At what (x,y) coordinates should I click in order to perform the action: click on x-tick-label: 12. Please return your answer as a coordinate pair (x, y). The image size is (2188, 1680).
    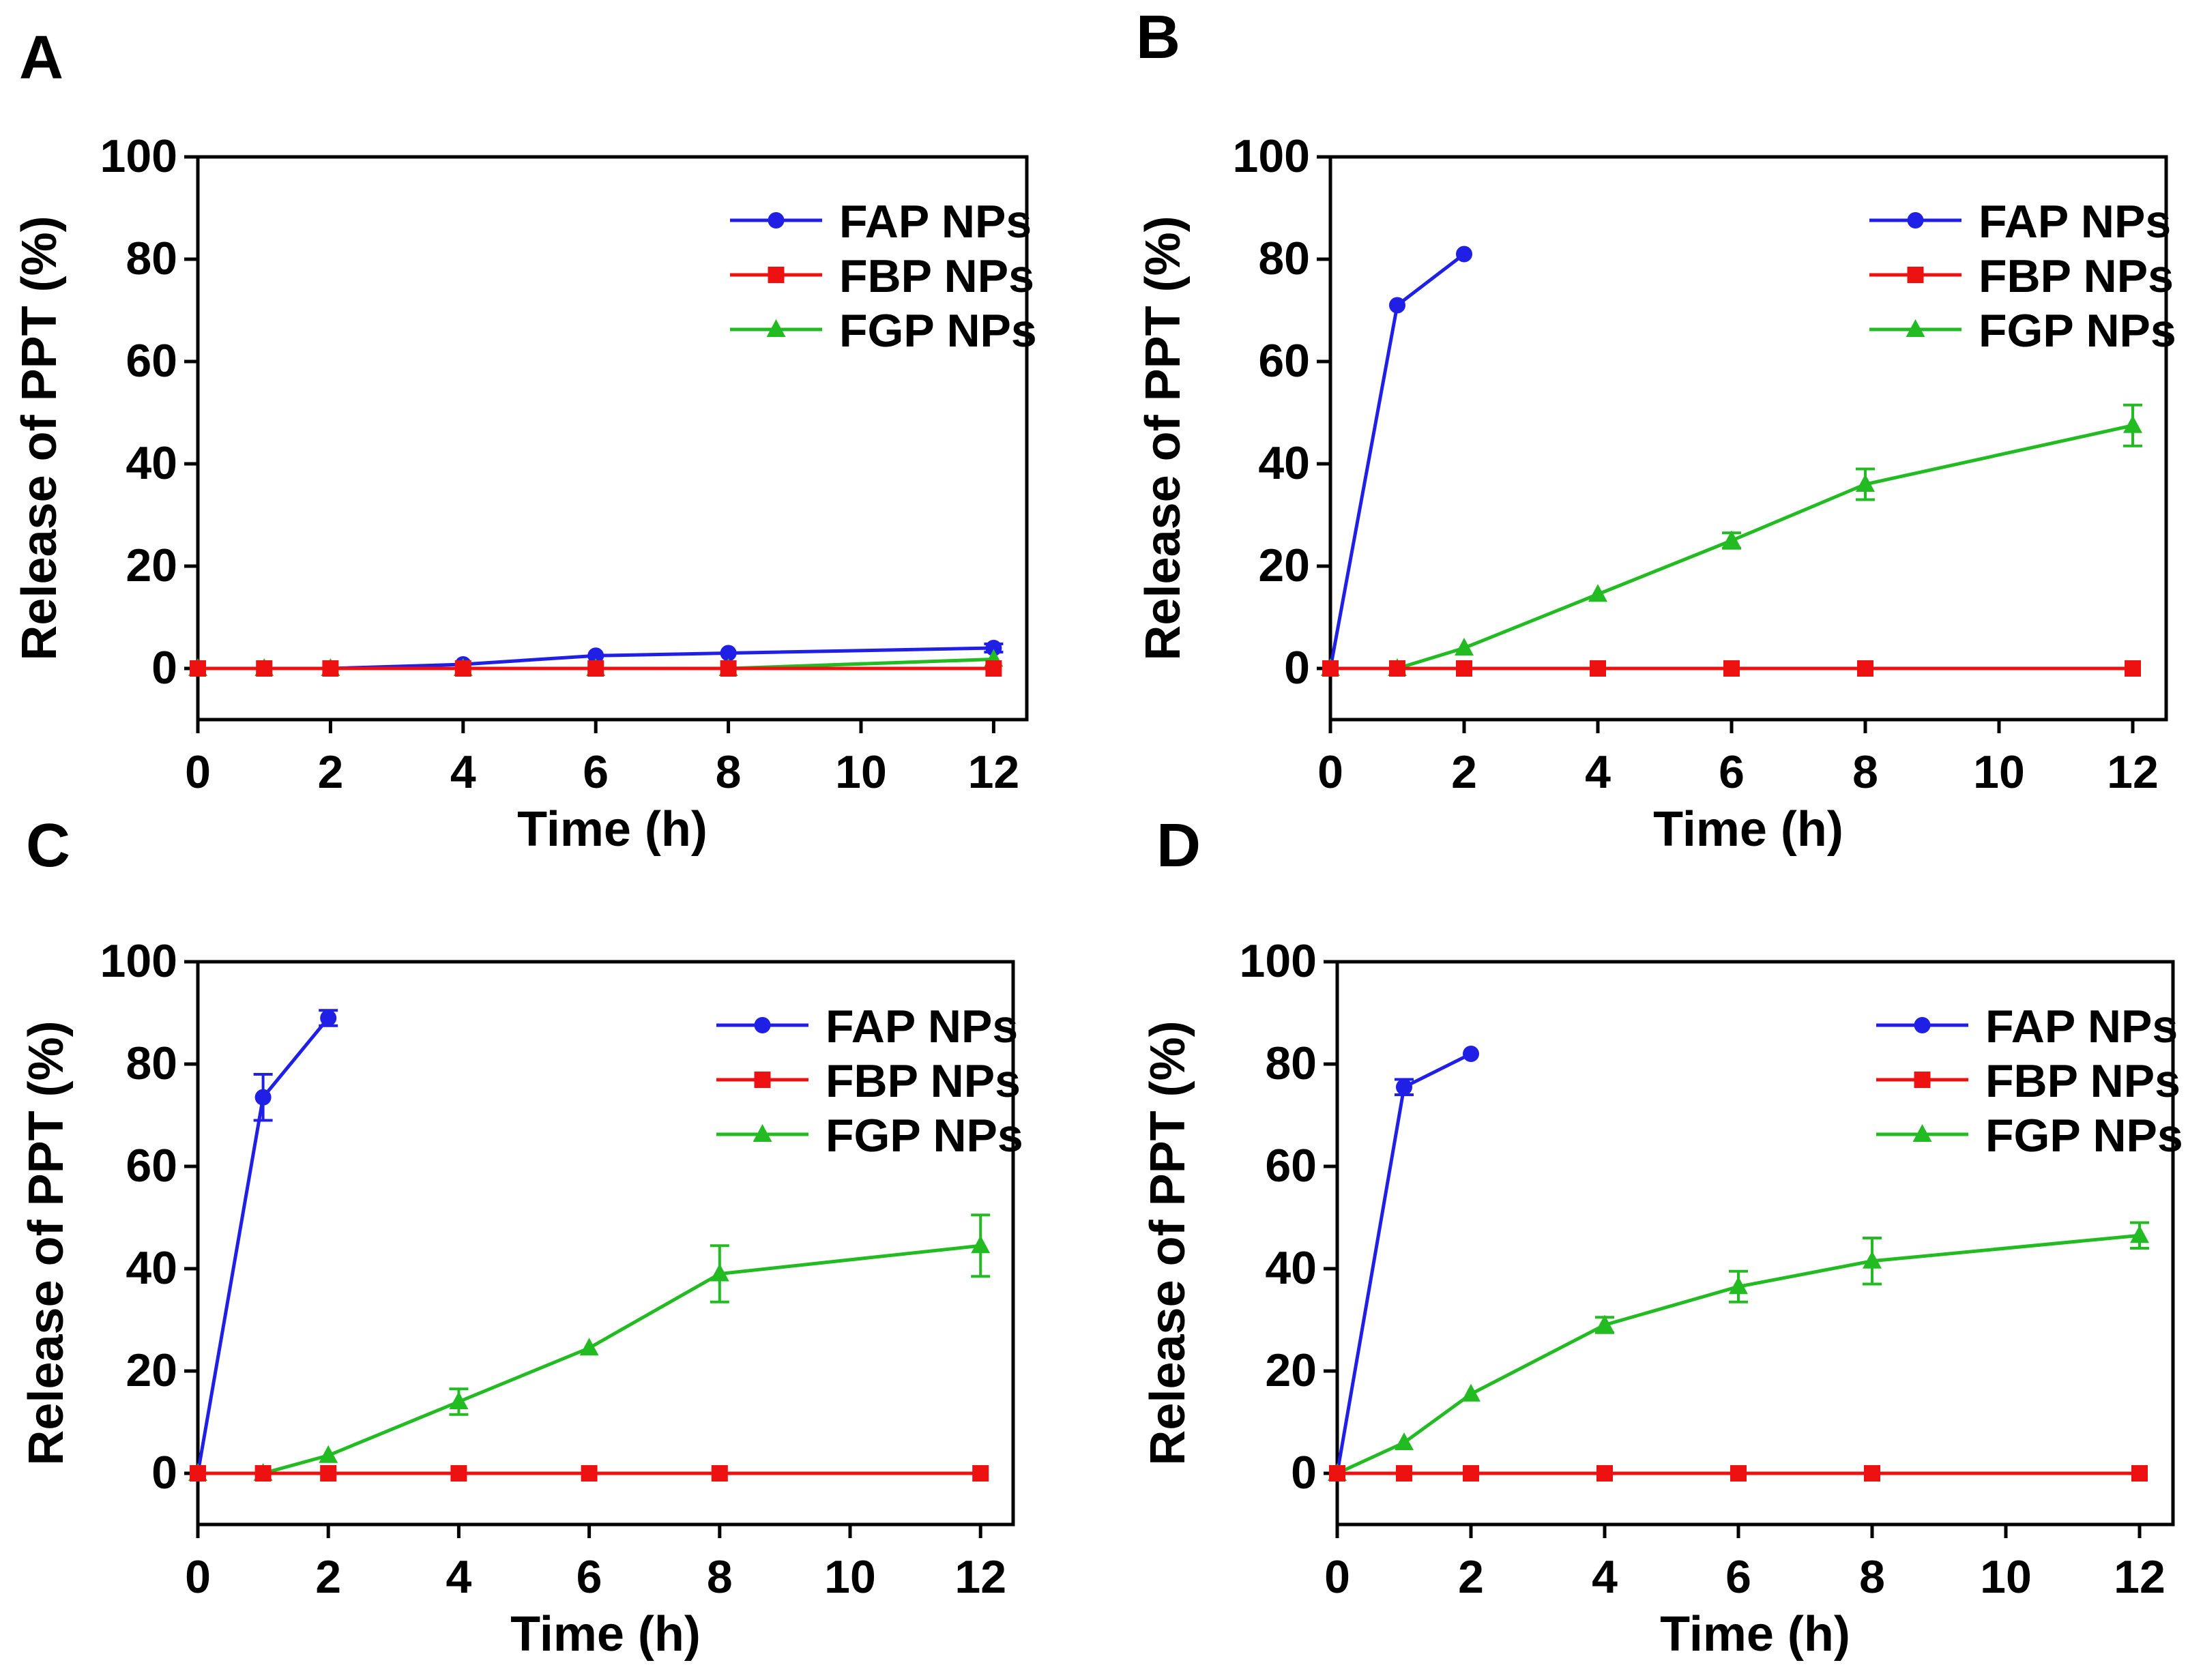
    Looking at the image, I should click on (980, 1577).